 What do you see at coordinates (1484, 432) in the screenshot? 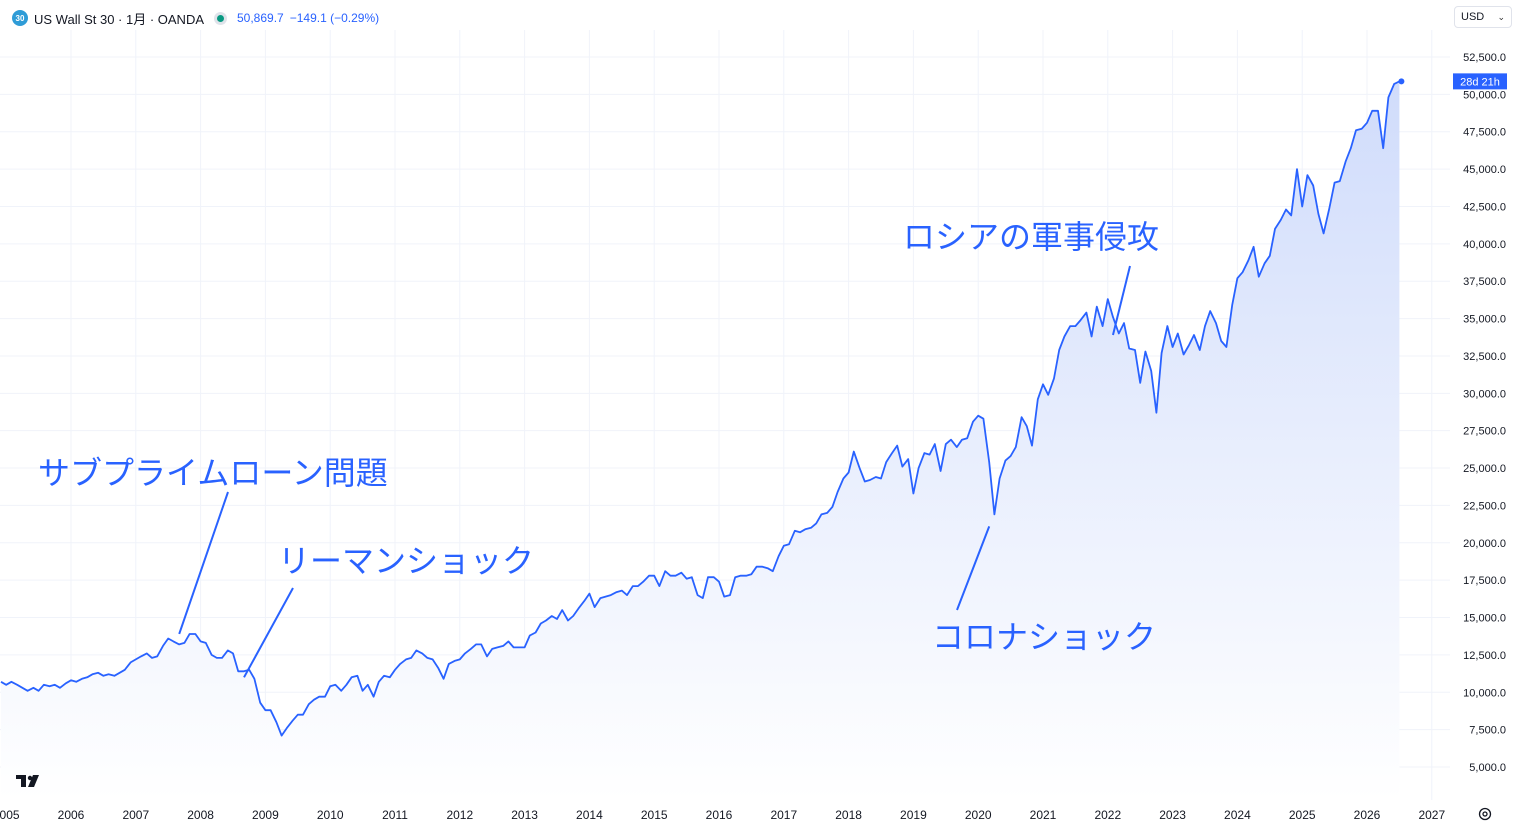
I see `y-tick-label: 27,500.0` at bounding box center [1484, 432].